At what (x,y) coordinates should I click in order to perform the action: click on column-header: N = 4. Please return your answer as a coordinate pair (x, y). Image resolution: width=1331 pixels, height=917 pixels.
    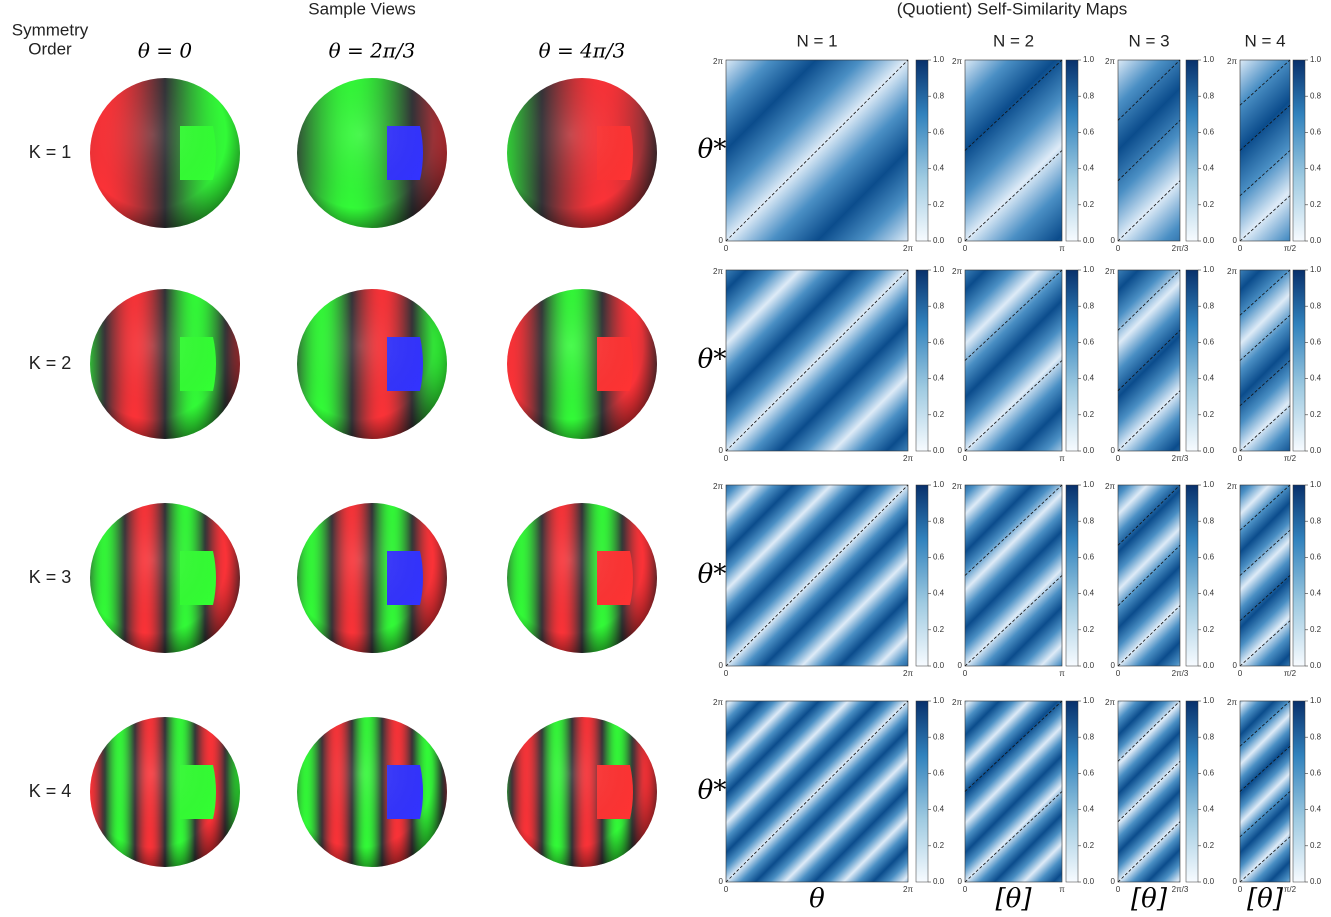
    Looking at the image, I should click on (1264, 40).